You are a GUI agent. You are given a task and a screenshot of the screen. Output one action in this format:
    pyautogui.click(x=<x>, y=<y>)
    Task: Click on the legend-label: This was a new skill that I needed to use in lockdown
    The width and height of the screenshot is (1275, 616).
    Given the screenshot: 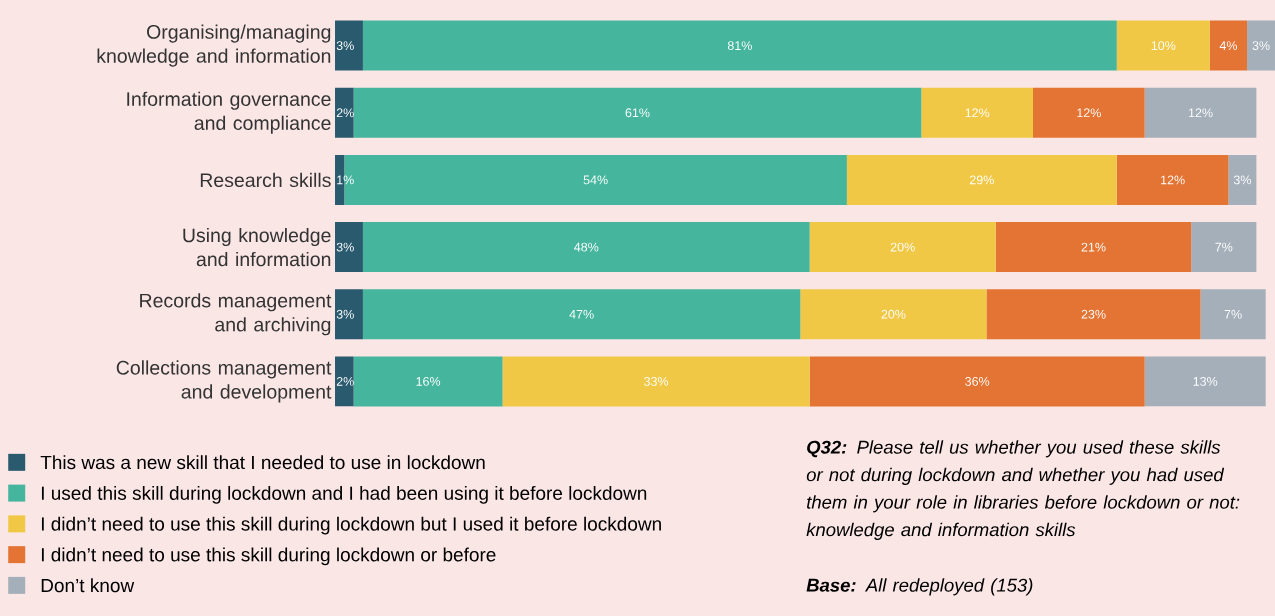 What is the action you would take?
    pyautogui.click(x=262, y=462)
    